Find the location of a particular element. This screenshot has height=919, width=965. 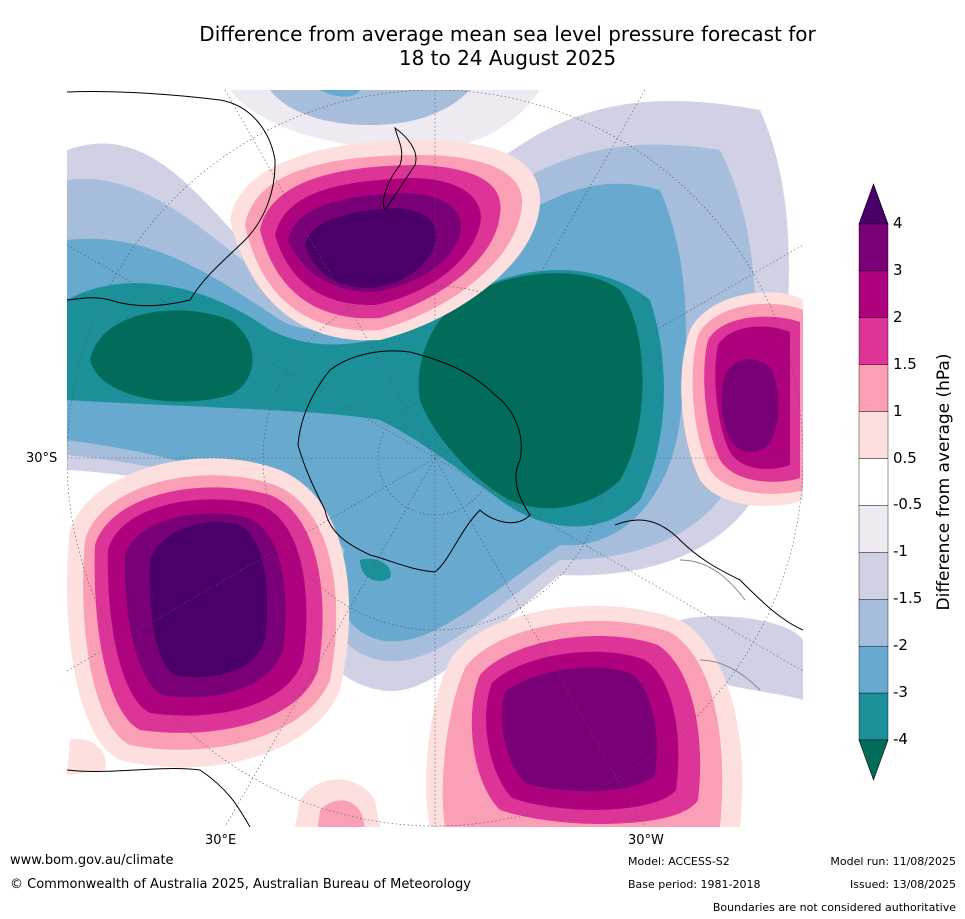

colorbar-tick-label: 2 is located at coordinates (898, 316).